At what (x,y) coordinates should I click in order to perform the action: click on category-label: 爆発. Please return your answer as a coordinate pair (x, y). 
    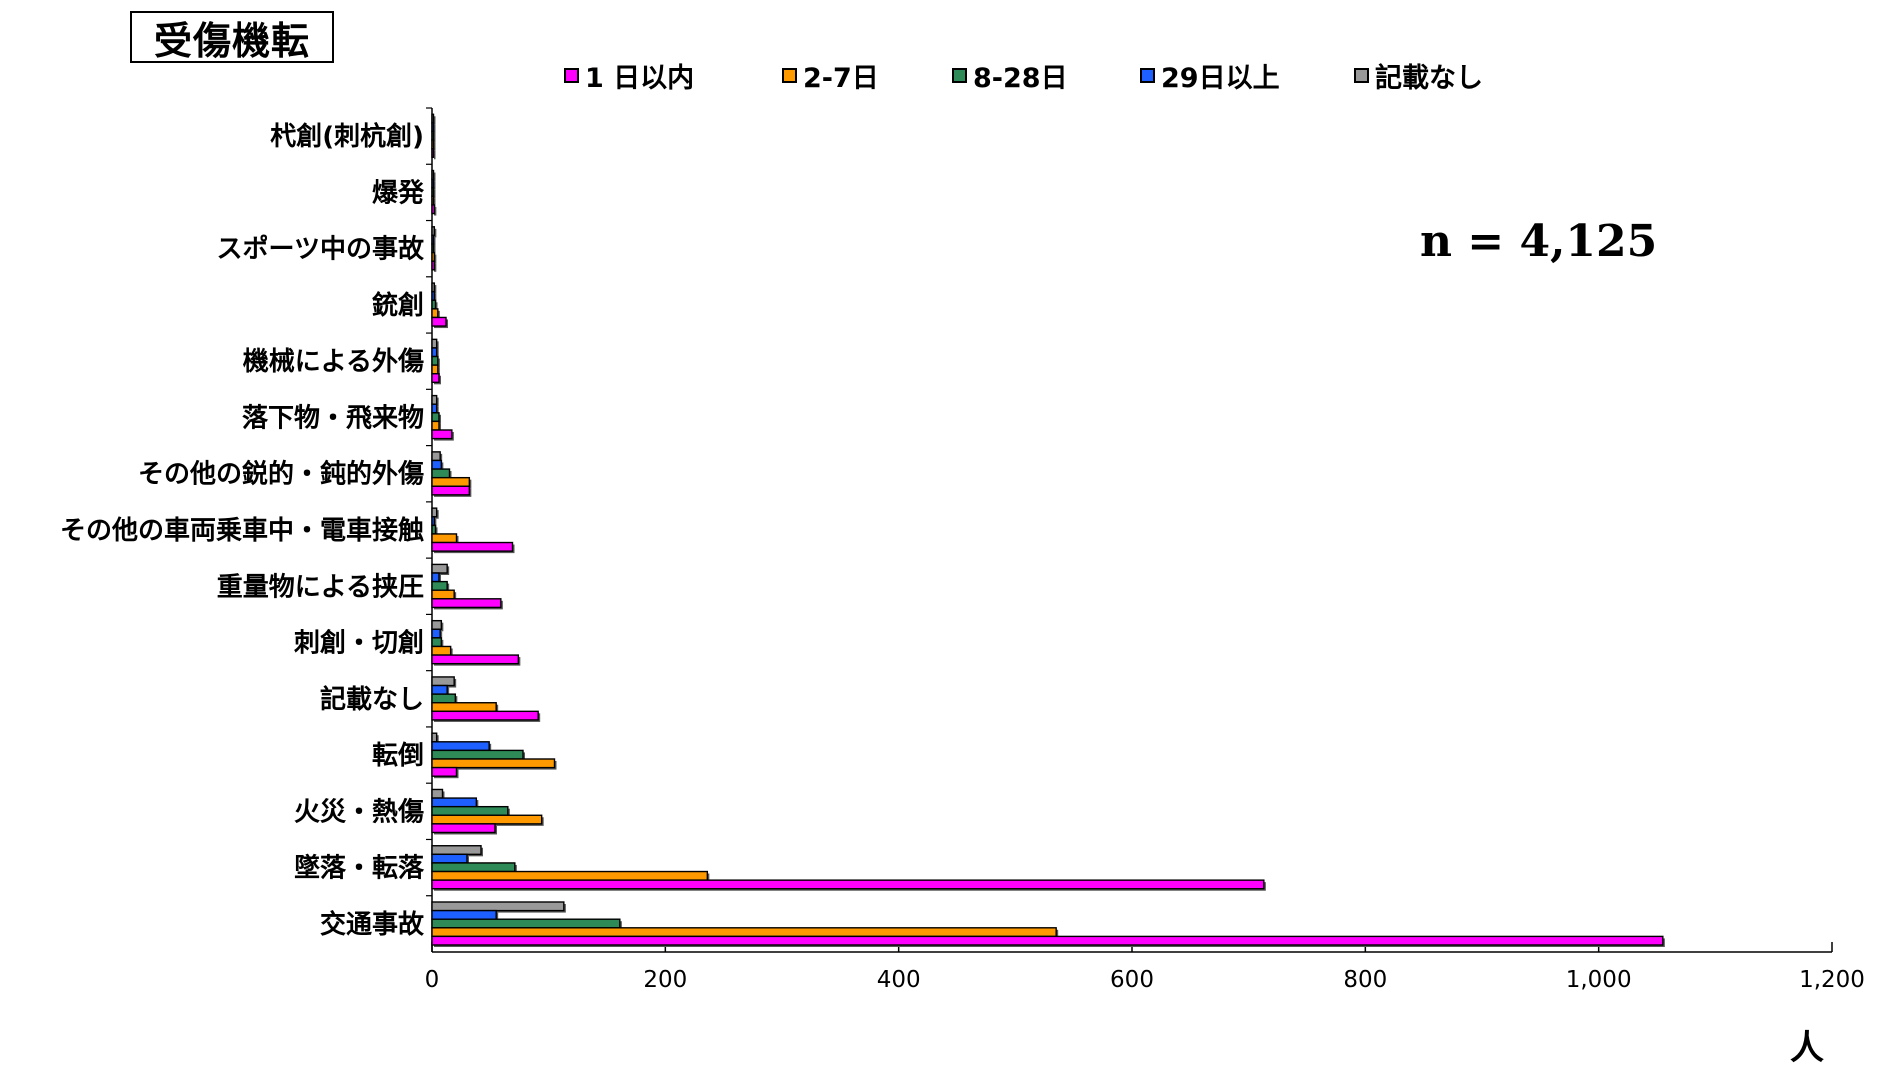
    Looking at the image, I should click on (398, 193).